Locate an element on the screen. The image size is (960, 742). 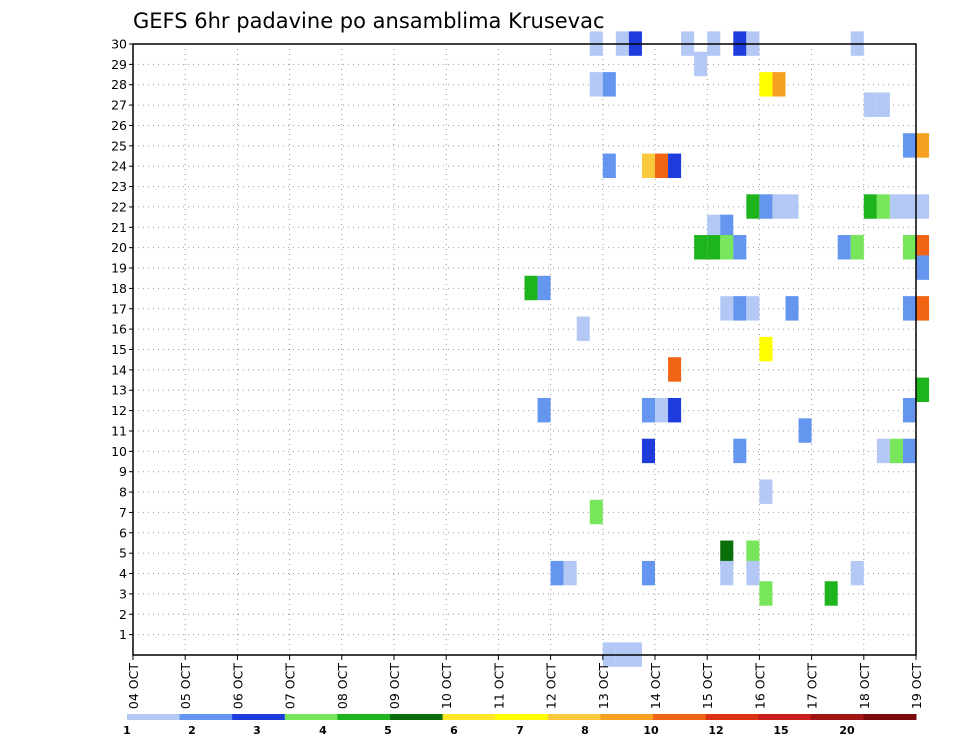
y-tick-label: 17 is located at coordinates (119, 308).